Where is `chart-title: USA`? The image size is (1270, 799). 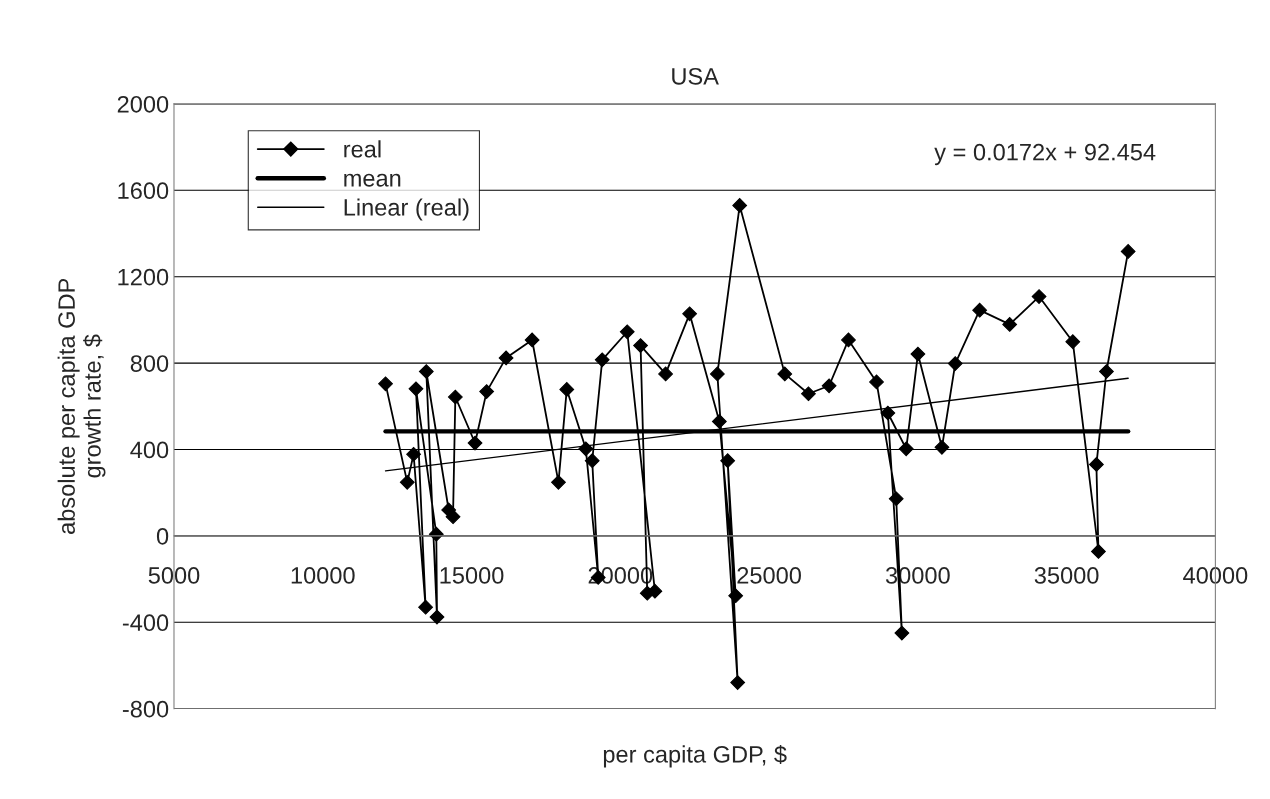
chart-title: USA is located at coordinates (695, 76).